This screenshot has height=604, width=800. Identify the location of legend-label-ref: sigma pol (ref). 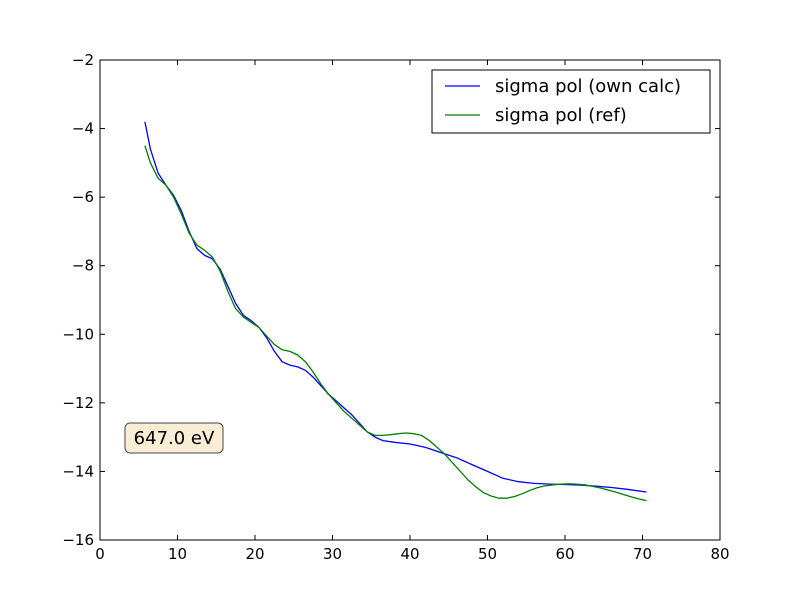
(561, 115).